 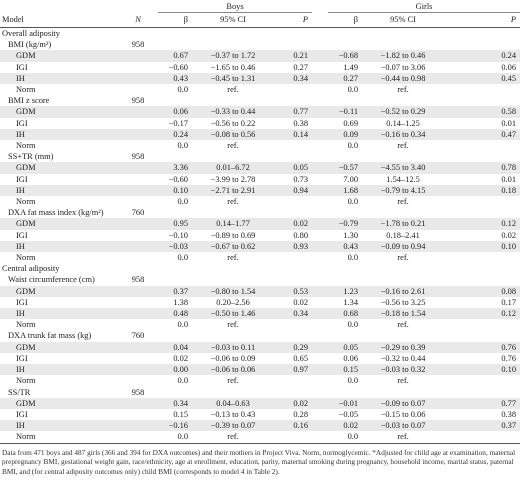 I want to click on outcome-label: Waist circumference (cm), so click(x=59, y=280).